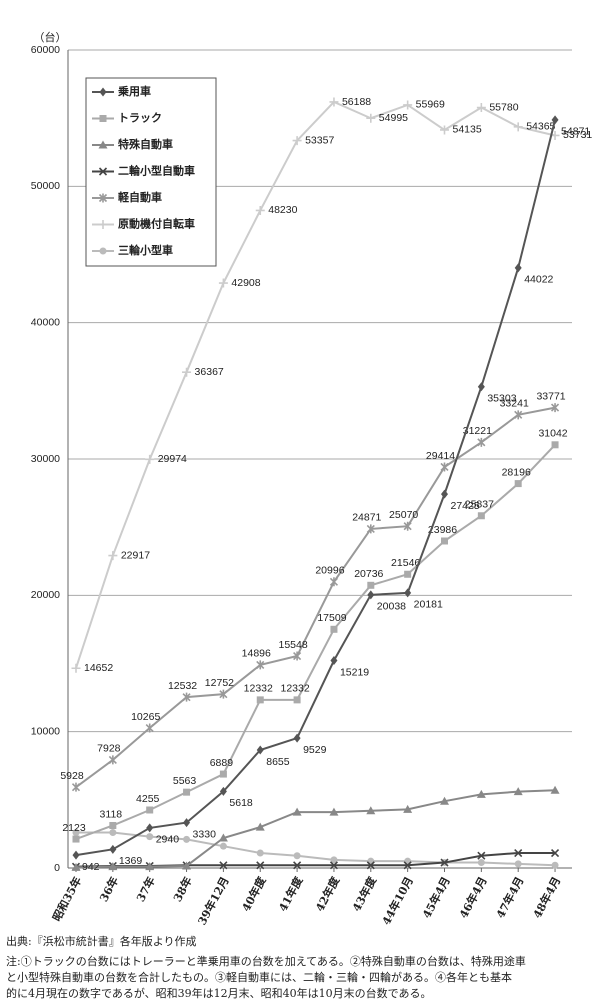  Describe the element at coordinates (156, 224) in the screenshot. I see `legend-label: 原動機付自転車` at that location.